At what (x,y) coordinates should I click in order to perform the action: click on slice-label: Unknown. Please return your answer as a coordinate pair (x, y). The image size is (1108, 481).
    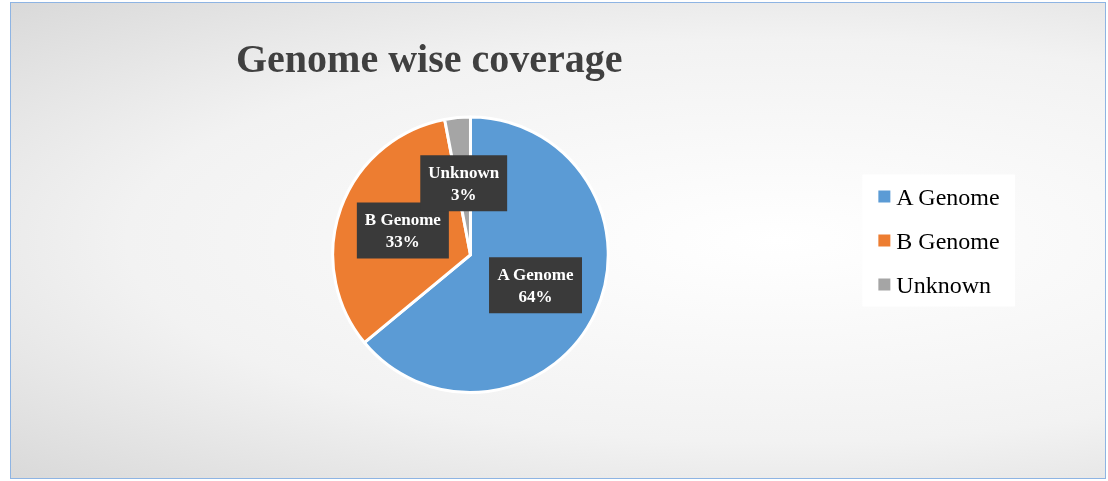
    Looking at the image, I should click on (464, 172).